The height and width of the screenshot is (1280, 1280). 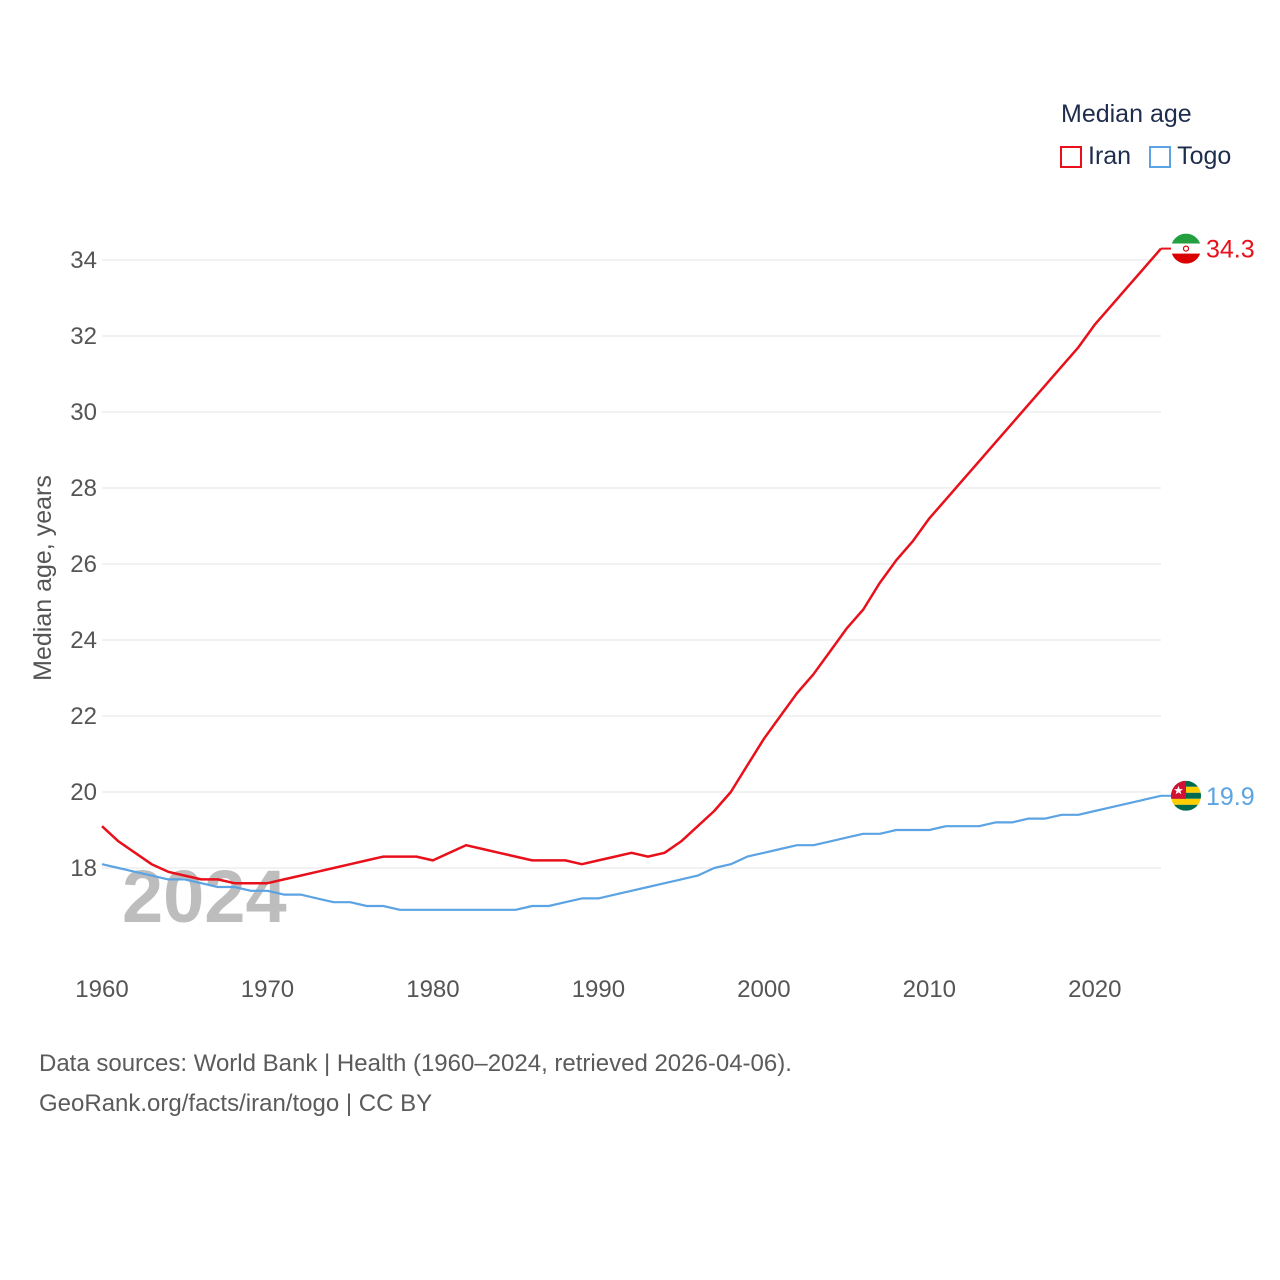 I want to click on x-tick-label-1970: 1970, so click(x=267, y=989).